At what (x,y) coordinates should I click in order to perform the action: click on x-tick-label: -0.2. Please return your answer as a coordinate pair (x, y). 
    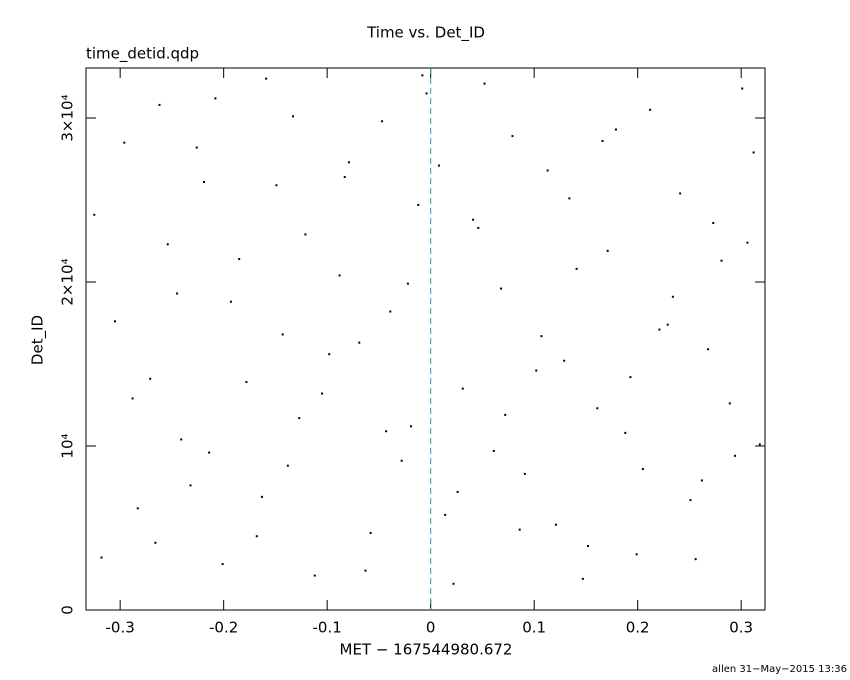
    Looking at the image, I should click on (223, 628).